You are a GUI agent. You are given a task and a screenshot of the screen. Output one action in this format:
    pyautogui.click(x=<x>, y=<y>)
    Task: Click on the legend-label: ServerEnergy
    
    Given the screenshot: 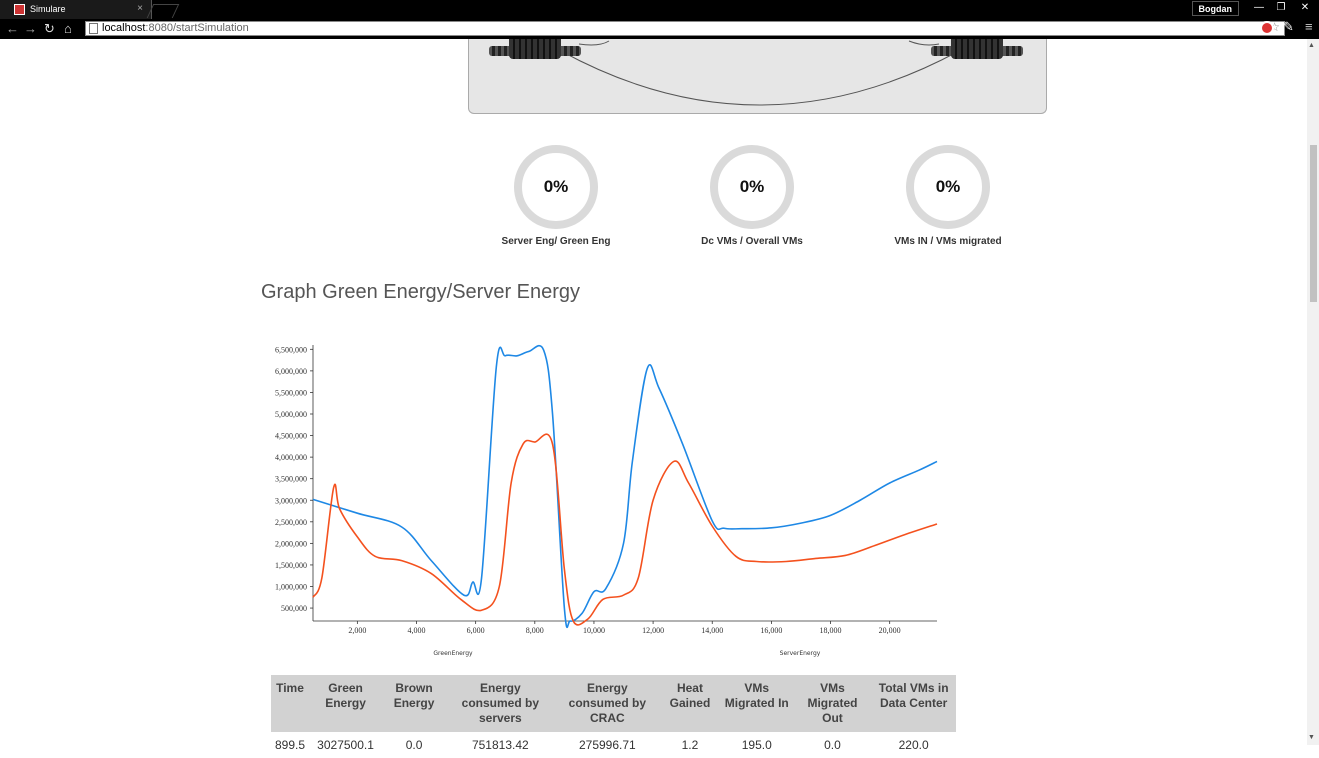 What is the action you would take?
    pyautogui.click(x=800, y=653)
    